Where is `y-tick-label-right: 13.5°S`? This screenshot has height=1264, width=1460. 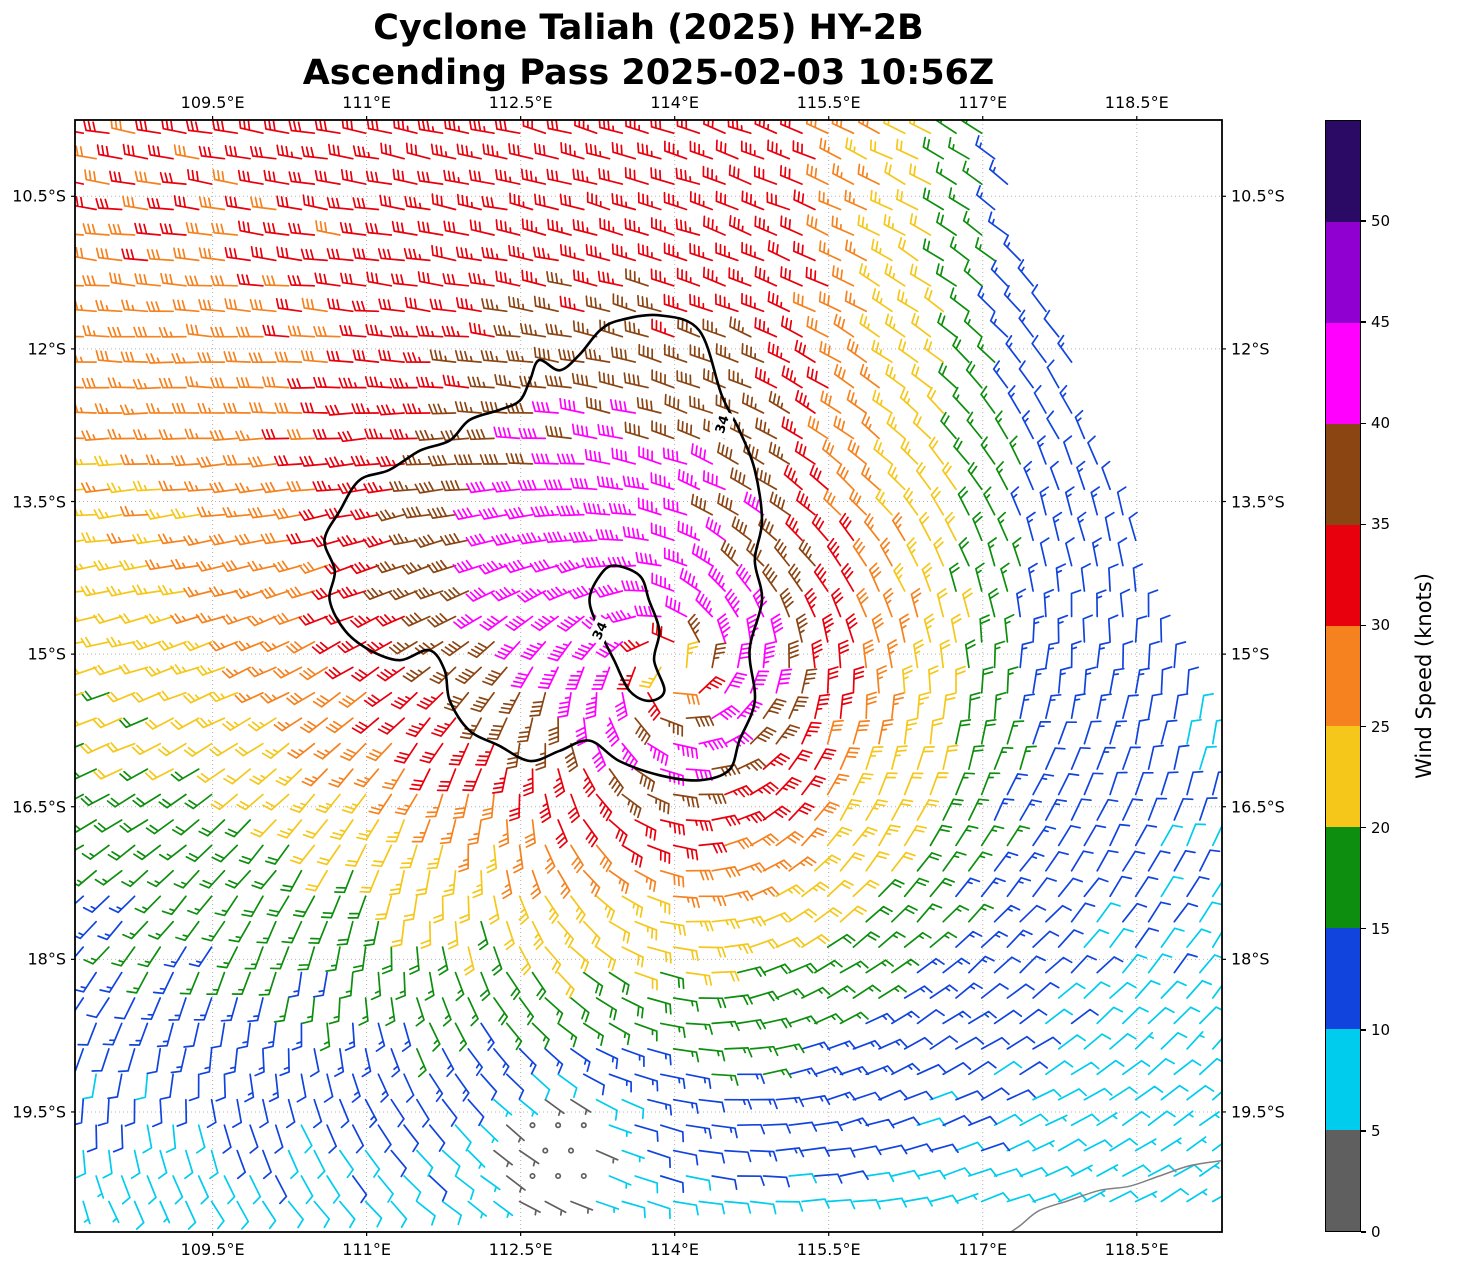 y-tick-label-right: 13.5°S is located at coordinates (1258, 502).